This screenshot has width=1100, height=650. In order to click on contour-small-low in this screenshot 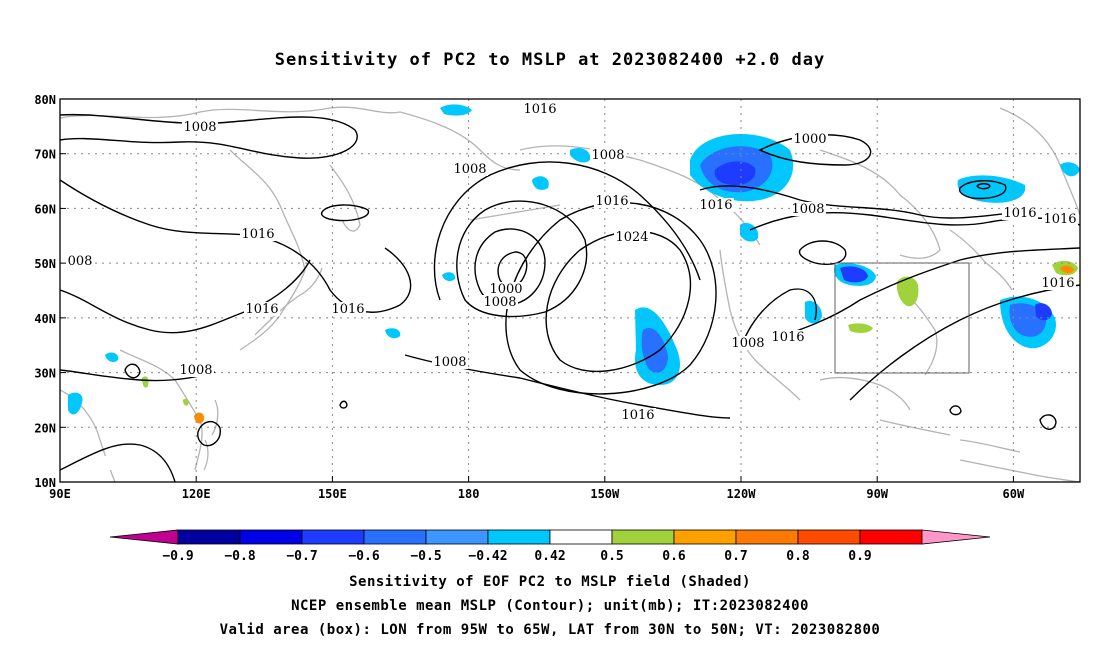, I will do `click(982, 190)`.